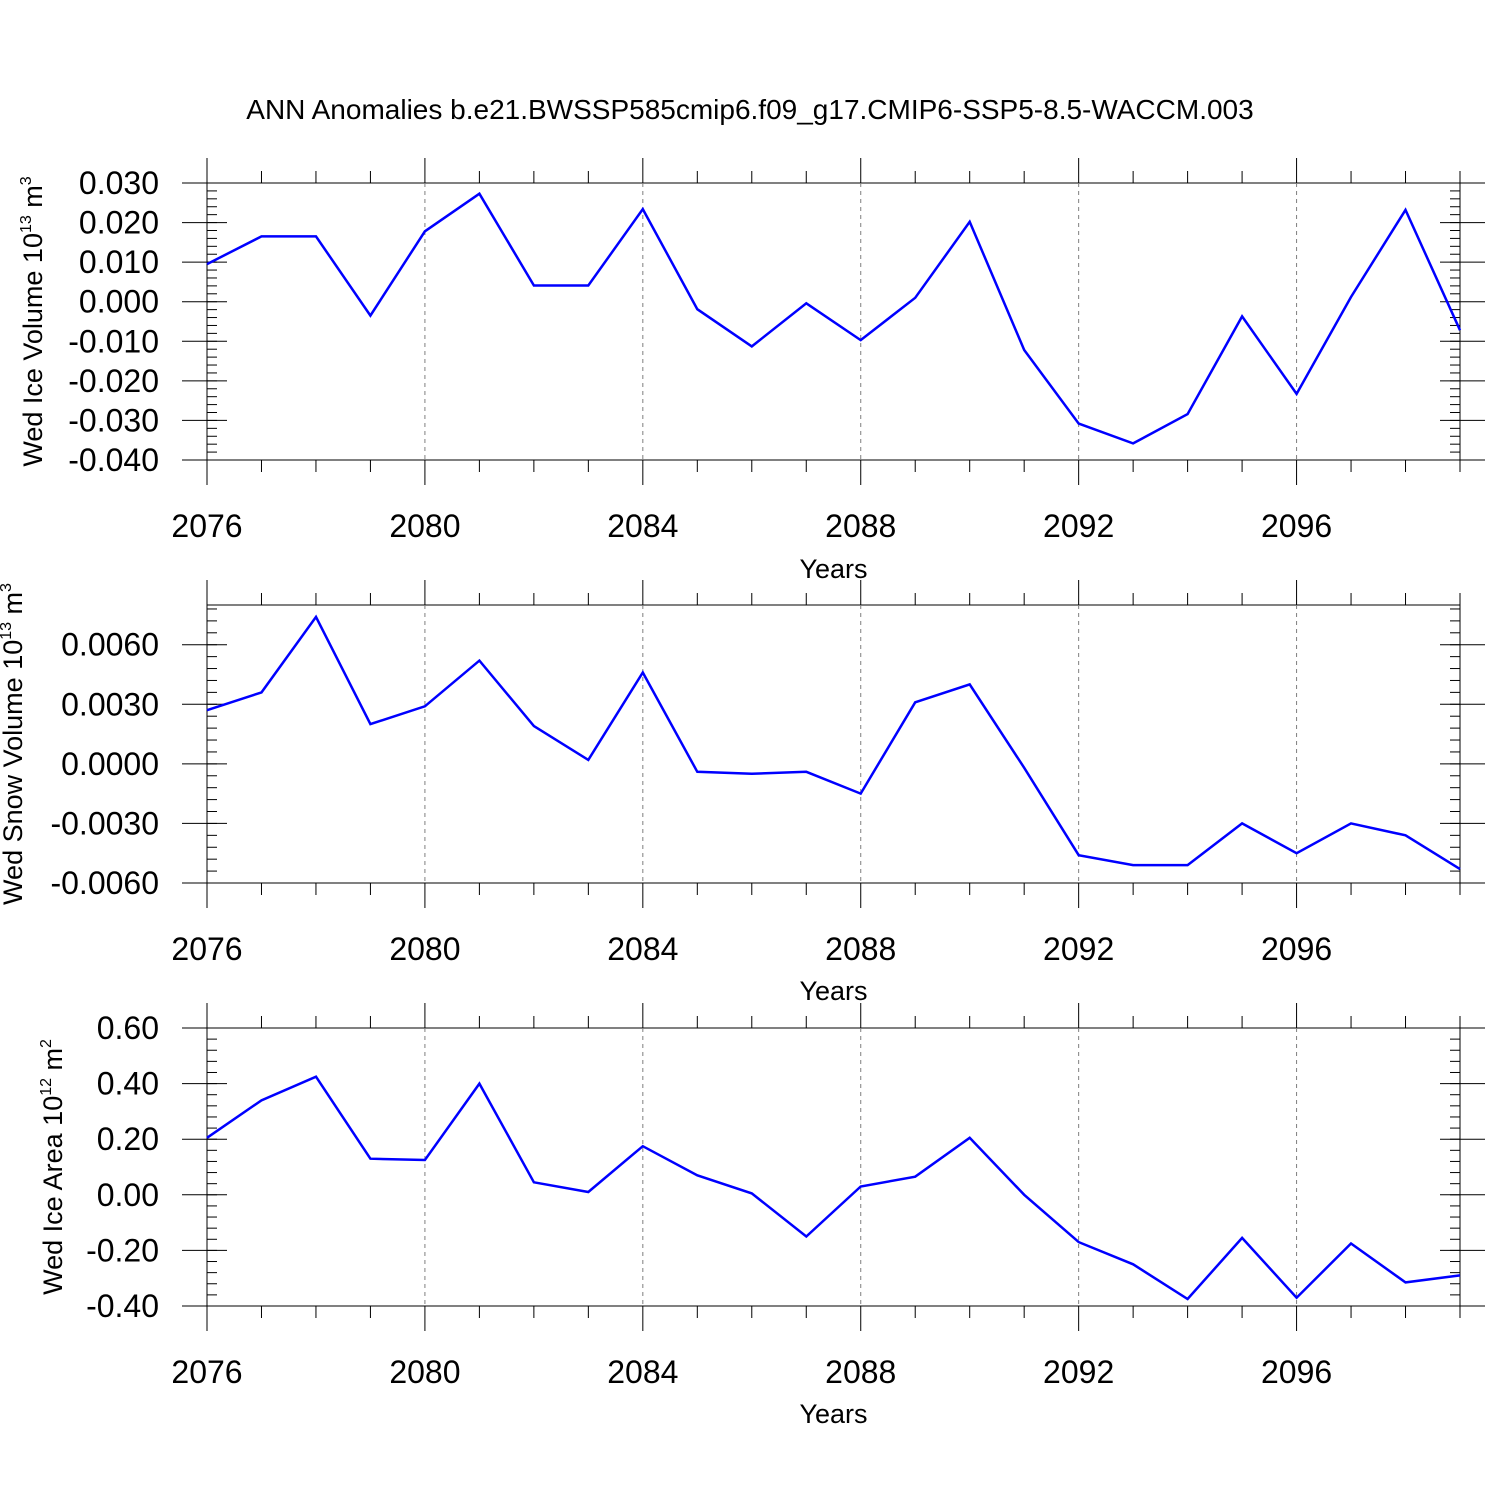  What do you see at coordinates (46, 1043) in the screenshot?
I see `y-axis-label-unit-exponent: 2` at bounding box center [46, 1043].